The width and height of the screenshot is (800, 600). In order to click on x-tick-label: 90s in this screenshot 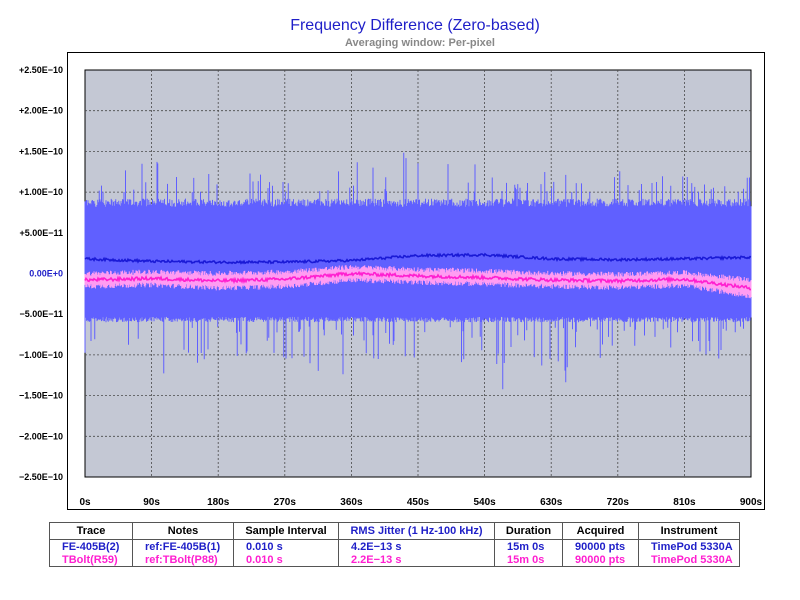, I will do `click(151, 502)`.